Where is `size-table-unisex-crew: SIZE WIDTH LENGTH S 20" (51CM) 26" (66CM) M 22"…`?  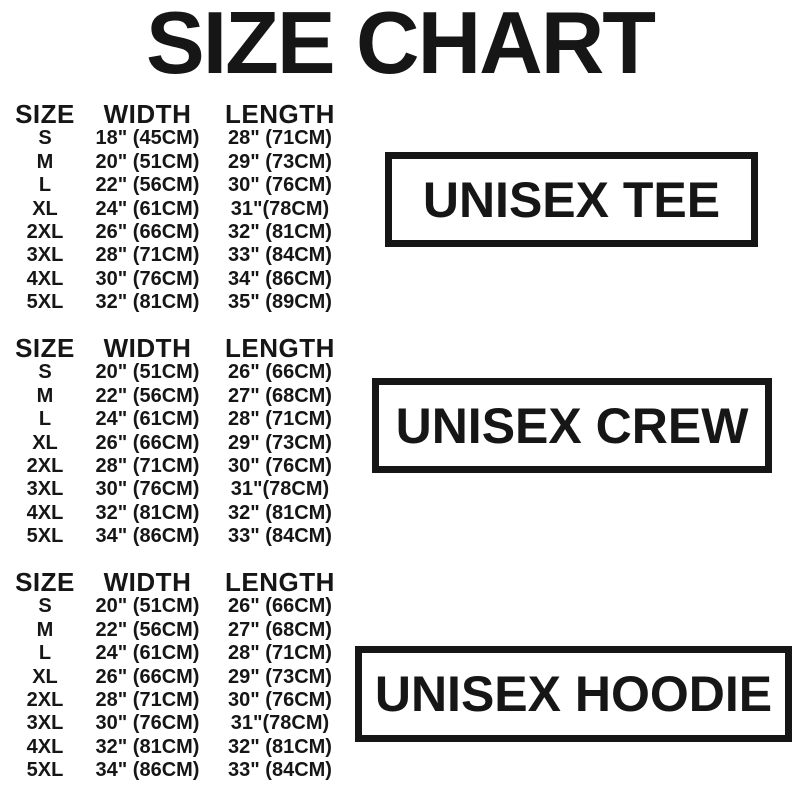
size-table-unisex-crew: SIZE WIDTH LENGTH S 20" (51CM) 26" (66CM) M 22"… is located at coordinates (177, 441).